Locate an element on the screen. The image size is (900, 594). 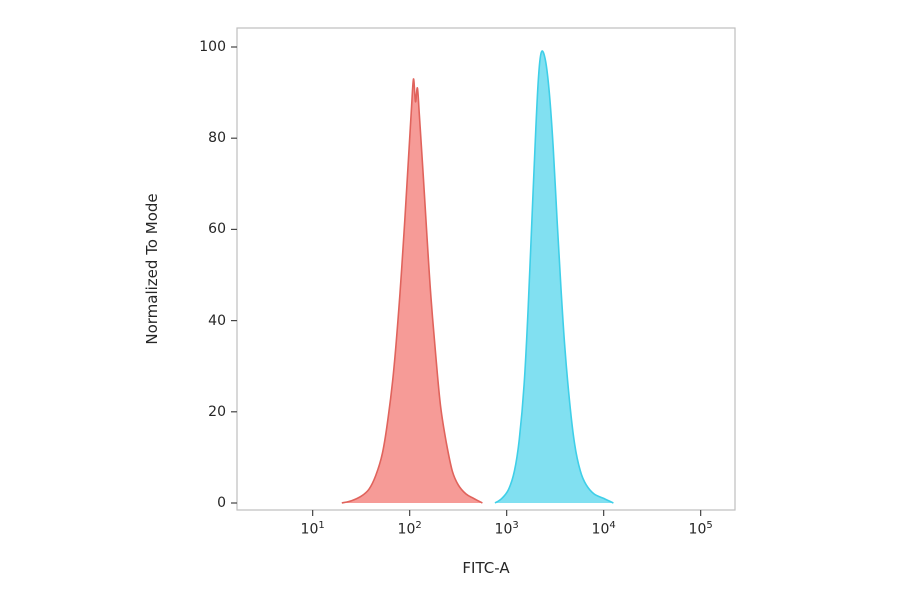
x-tick-label: 10⁵ is located at coordinates (700, 529).